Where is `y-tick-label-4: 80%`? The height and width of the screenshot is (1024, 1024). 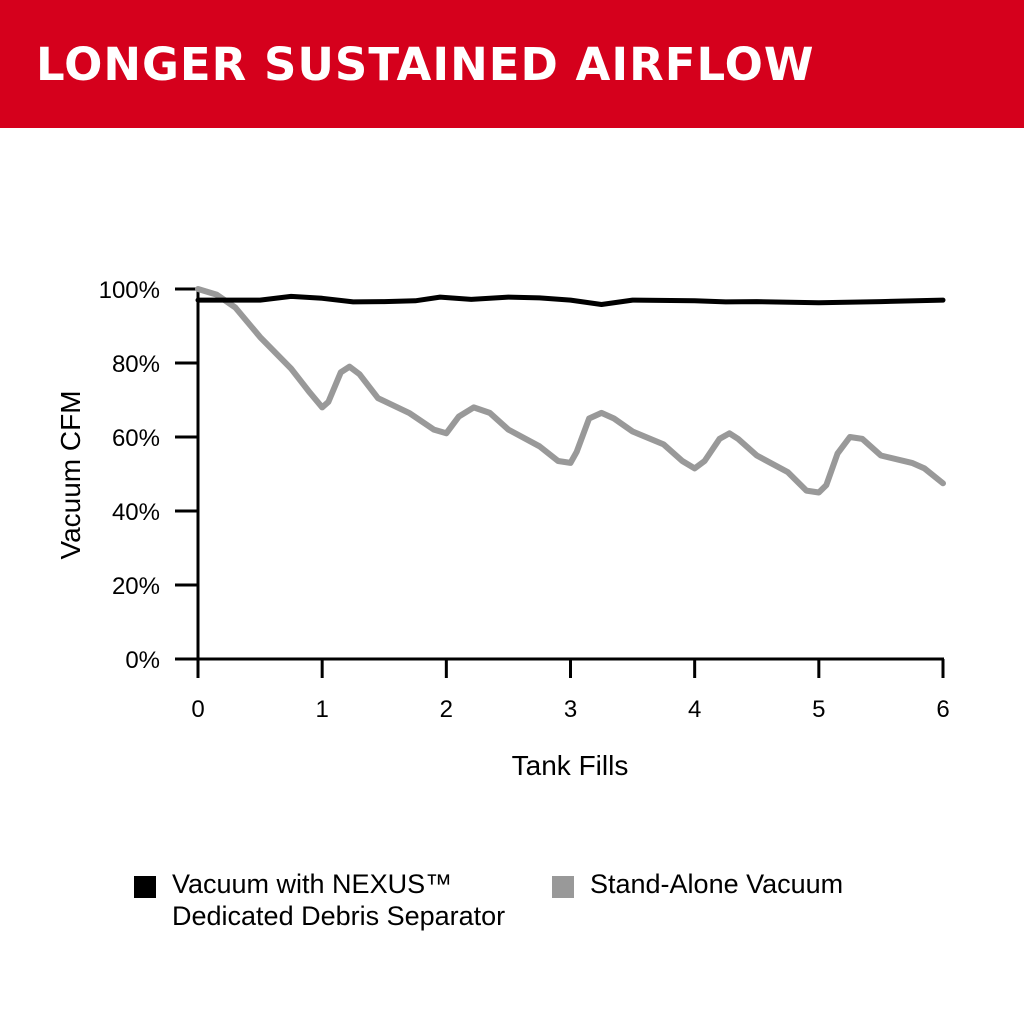
y-tick-label-4: 80% is located at coordinates (136, 364).